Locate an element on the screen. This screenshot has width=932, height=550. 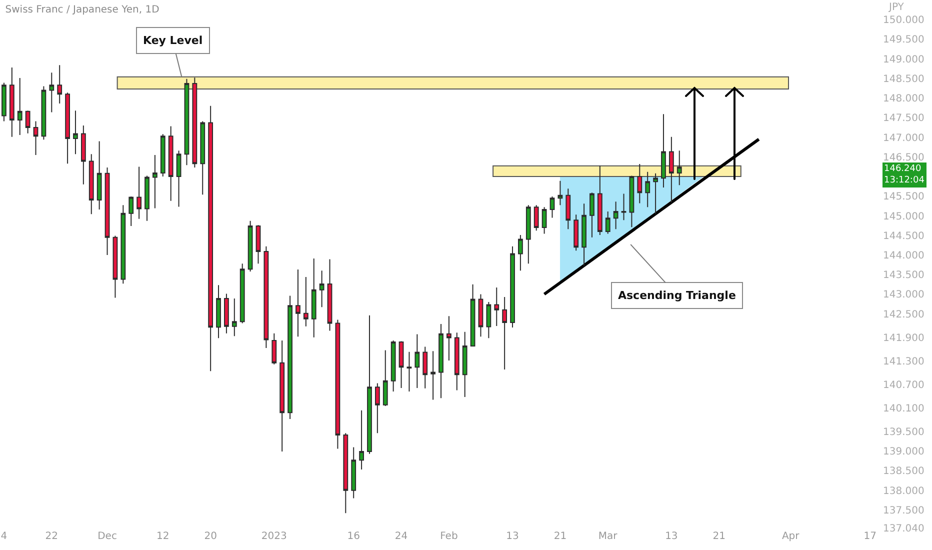
x-tick-label: Feb is located at coordinates (449, 536).